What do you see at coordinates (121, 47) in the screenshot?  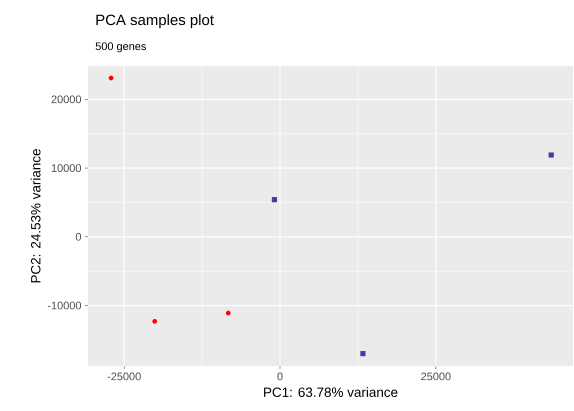 I see `chart-subtitle: 500 genes` at bounding box center [121, 47].